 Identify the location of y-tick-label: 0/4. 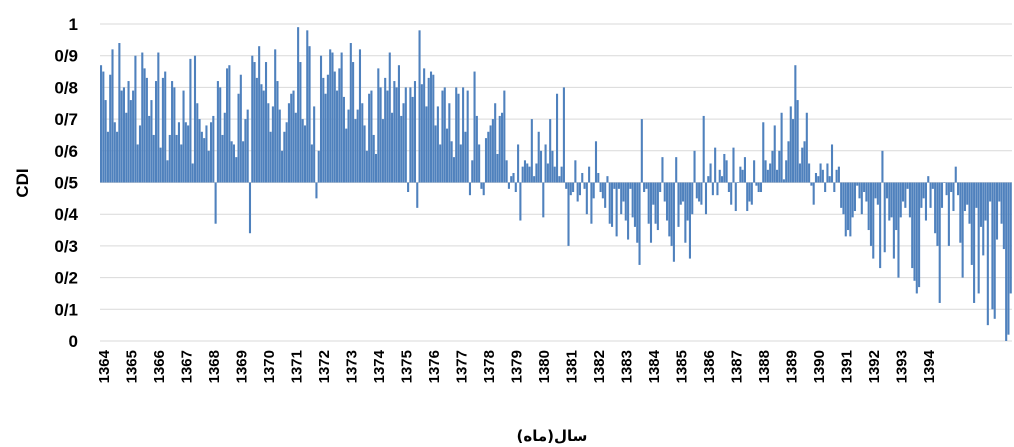
(66, 214).